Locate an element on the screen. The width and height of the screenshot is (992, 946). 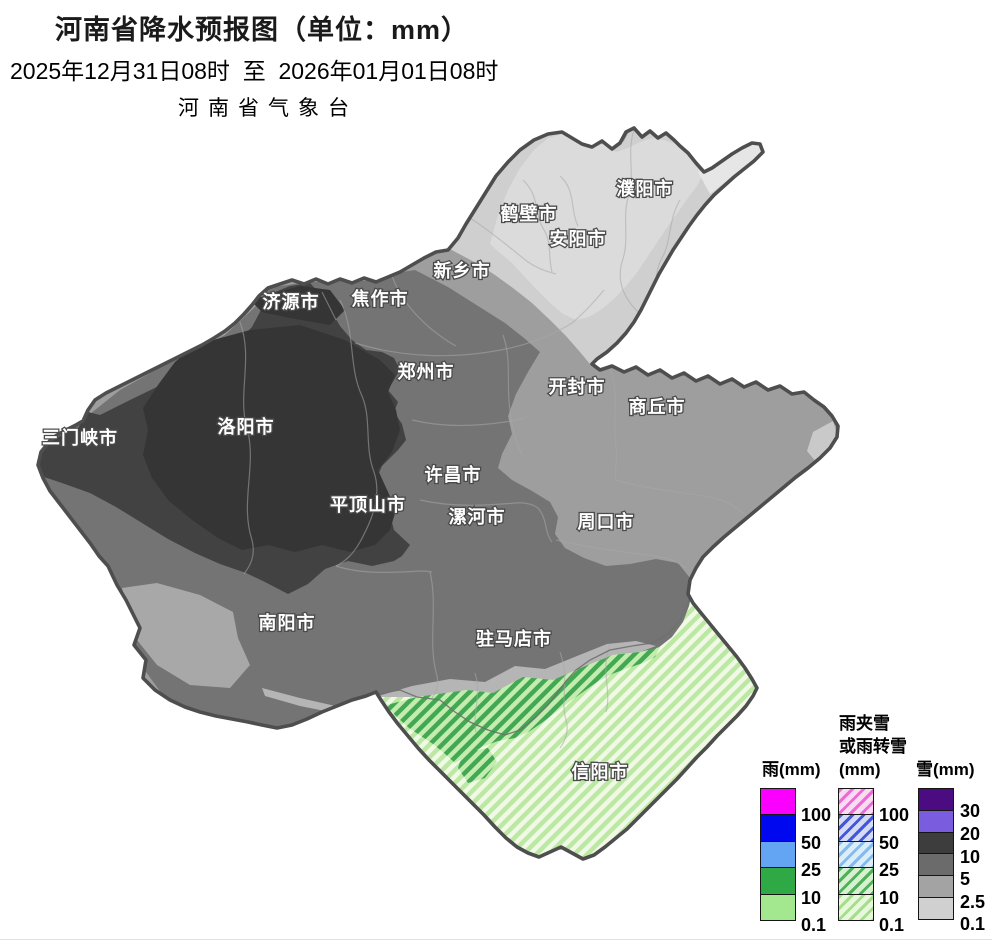
legend-rain-value: 10 is located at coordinates (811, 898).